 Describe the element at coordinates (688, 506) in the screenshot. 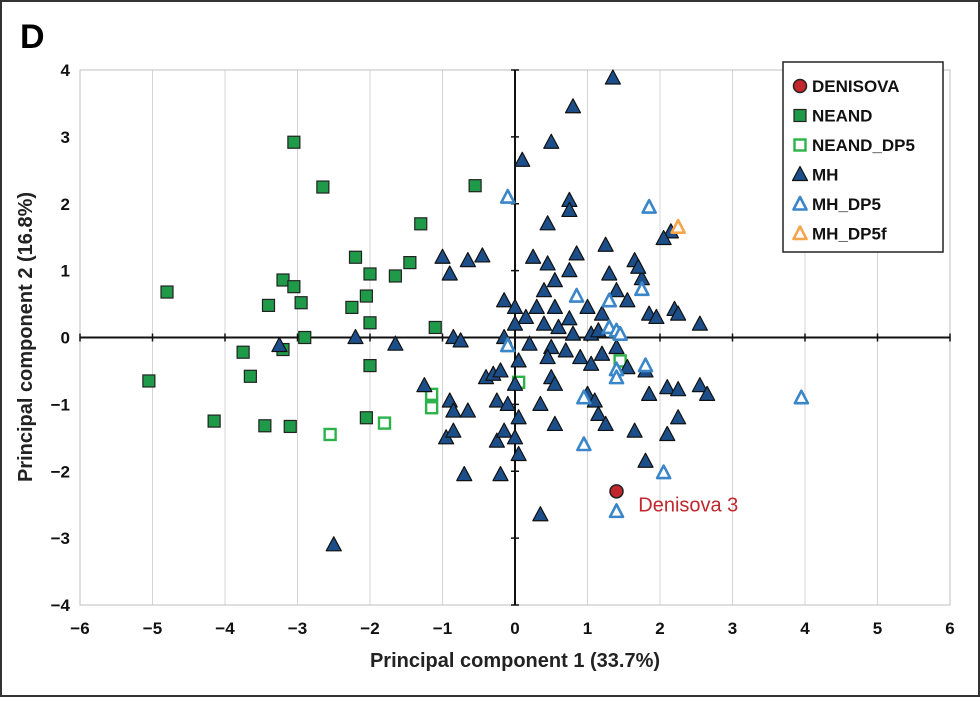

I see `denisova-annotation: Denisova 3` at that location.